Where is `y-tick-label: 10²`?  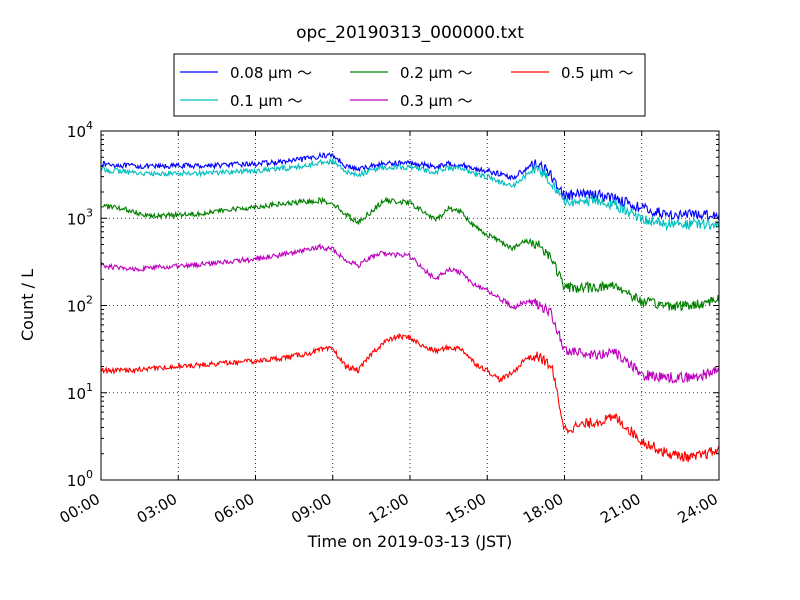 y-tick-label: 10² is located at coordinates (80, 305).